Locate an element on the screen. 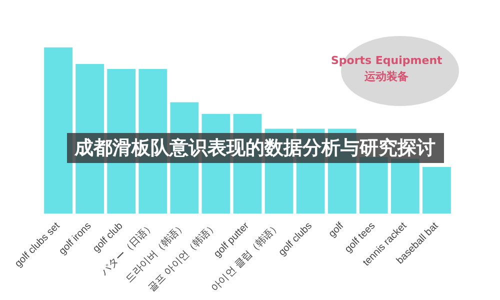 This screenshot has width=500, height=300. annotation: 运动装备 is located at coordinates (387, 77).